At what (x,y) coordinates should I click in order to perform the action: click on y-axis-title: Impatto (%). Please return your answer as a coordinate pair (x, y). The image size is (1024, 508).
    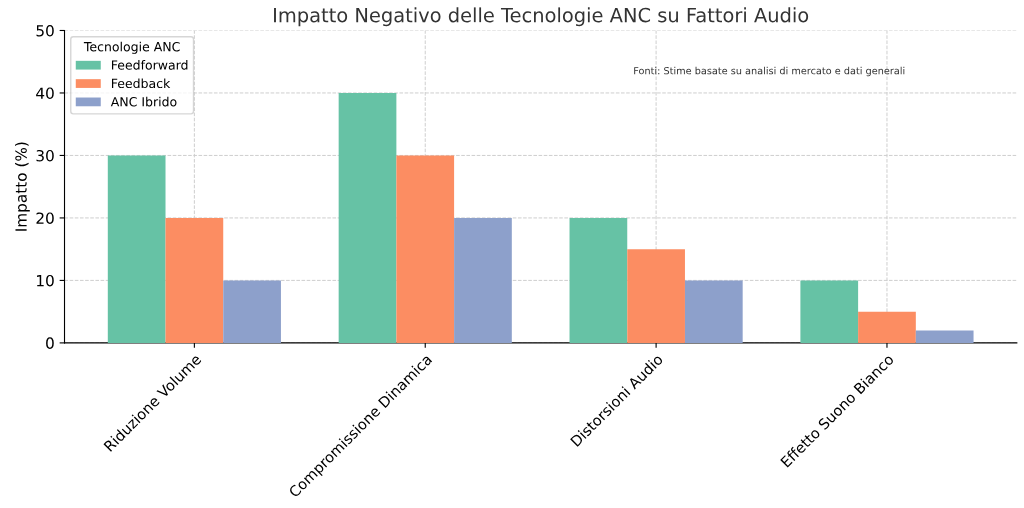
    Looking at the image, I should click on (22, 186).